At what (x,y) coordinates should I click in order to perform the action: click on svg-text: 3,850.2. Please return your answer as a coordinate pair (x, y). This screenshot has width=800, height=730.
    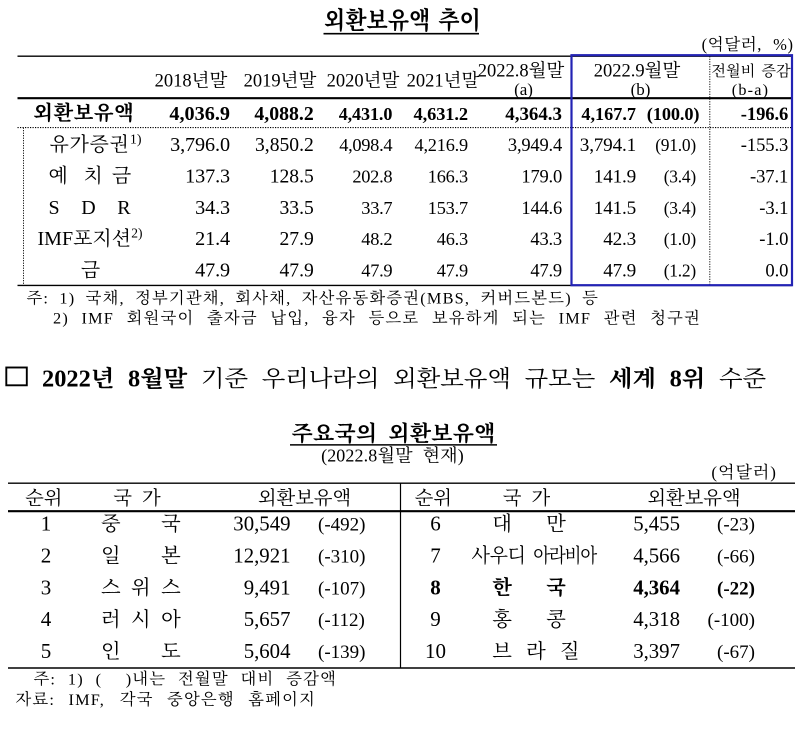
    Looking at the image, I should click on (284, 145).